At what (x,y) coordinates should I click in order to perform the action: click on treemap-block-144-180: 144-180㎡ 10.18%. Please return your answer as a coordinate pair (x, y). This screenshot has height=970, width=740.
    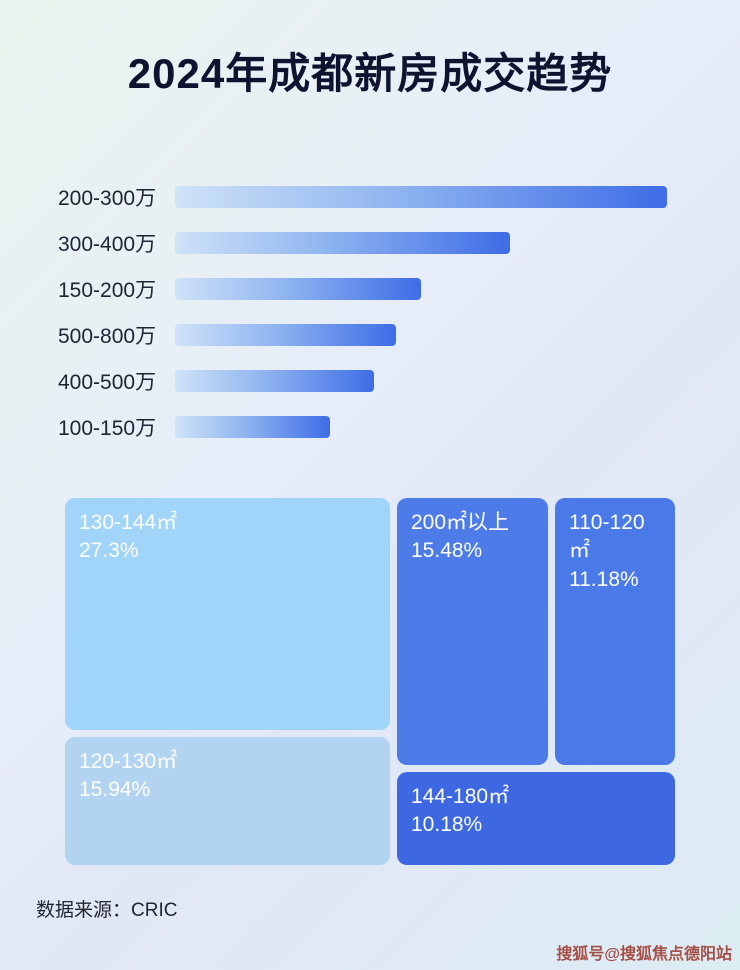
    Looking at the image, I should click on (536, 818).